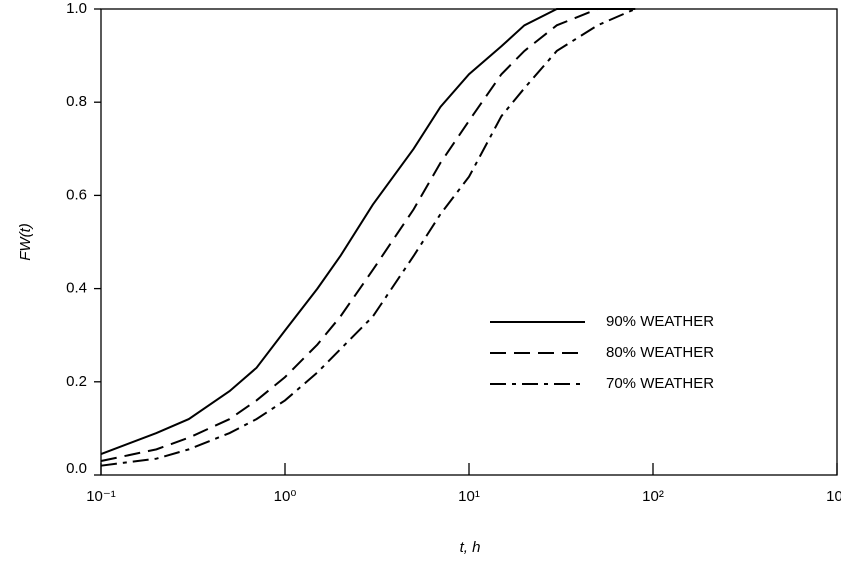 This screenshot has width=841, height=561. I want to click on y-tick-label: 0.4, so click(76, 288).